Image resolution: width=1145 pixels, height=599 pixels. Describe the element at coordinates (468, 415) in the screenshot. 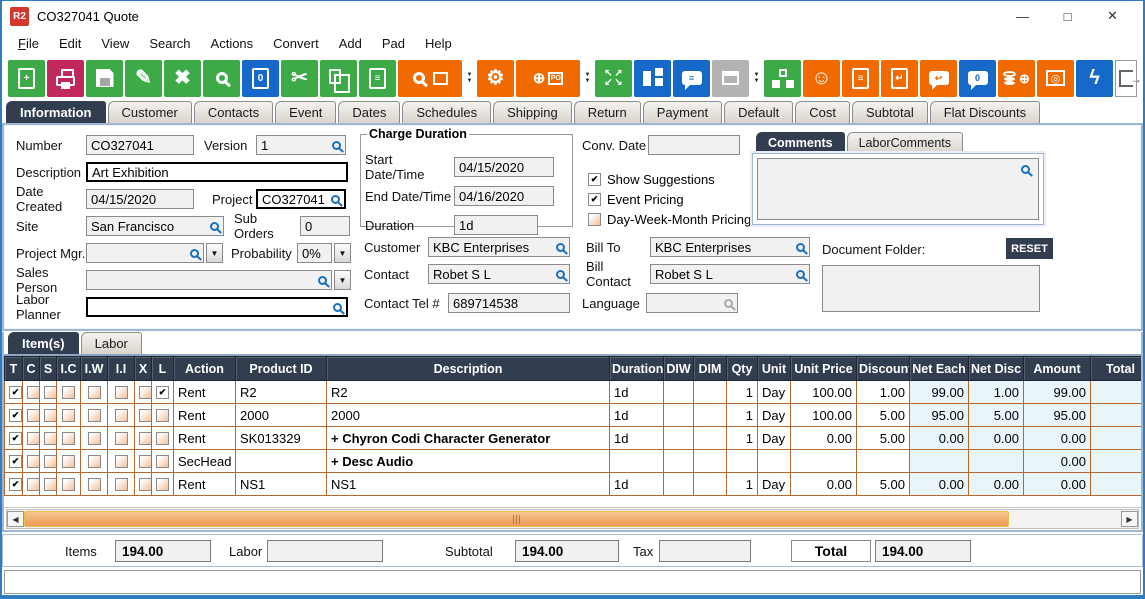

I see `cell-description: 2000` at that location.